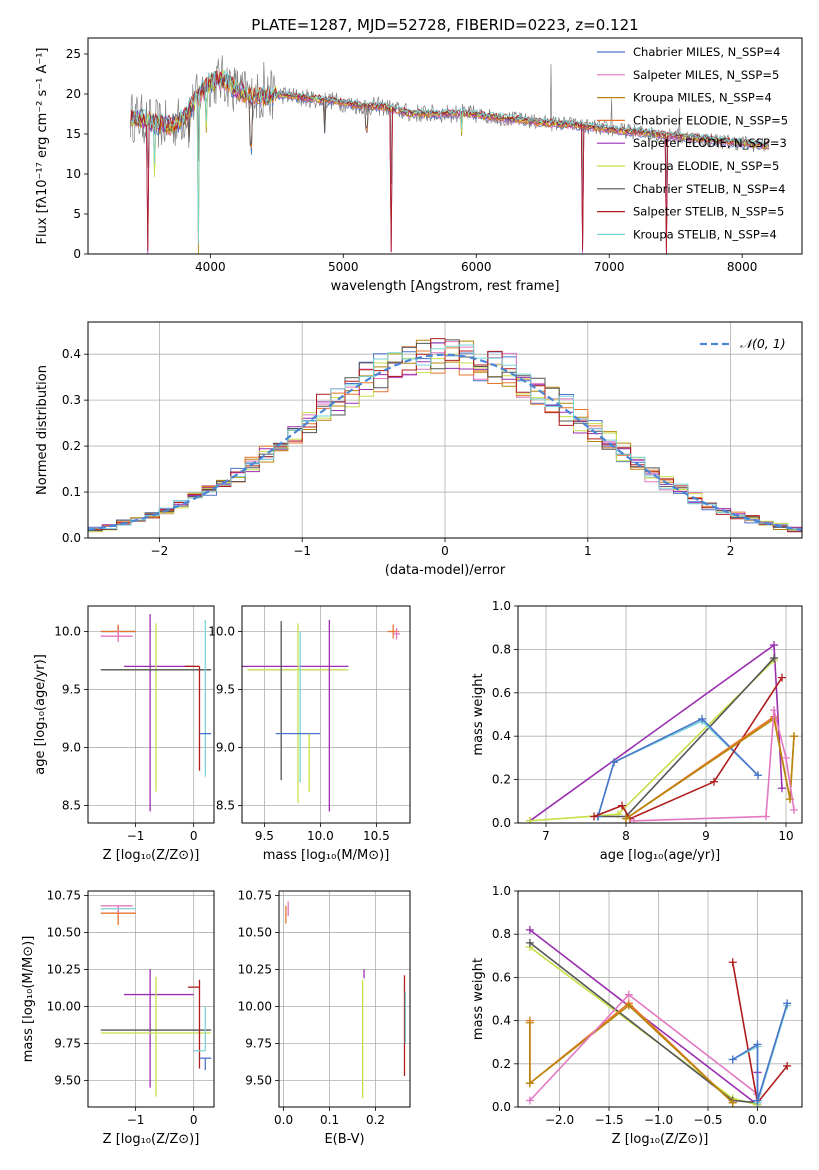  Describe the element at coordinates (71, 806) in the screenshot. I see `y-tick-label: 8.5` at that location.